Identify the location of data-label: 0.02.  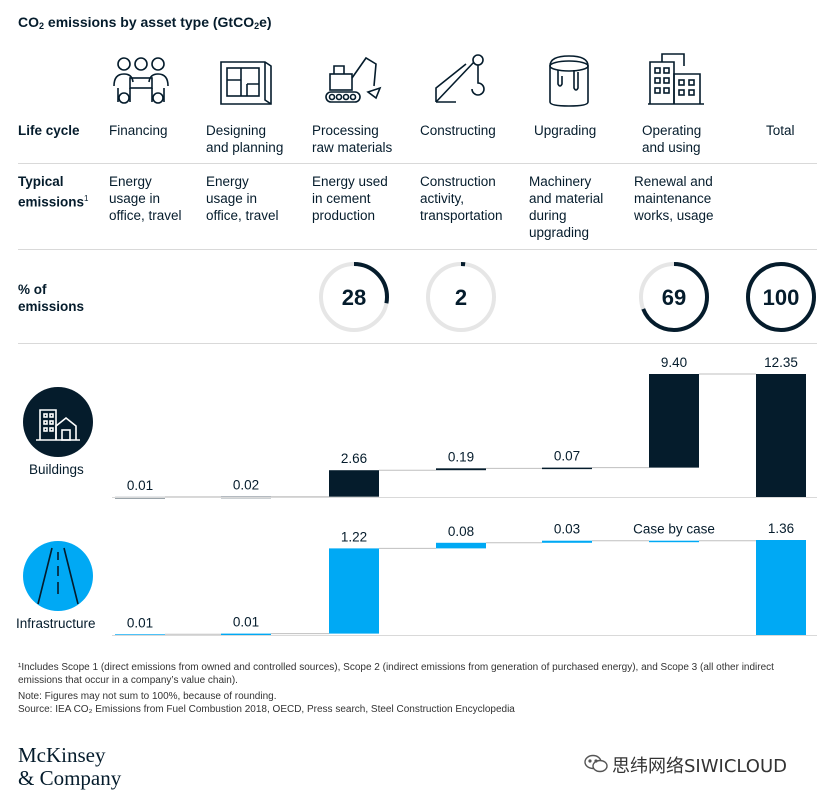
(246, 485).